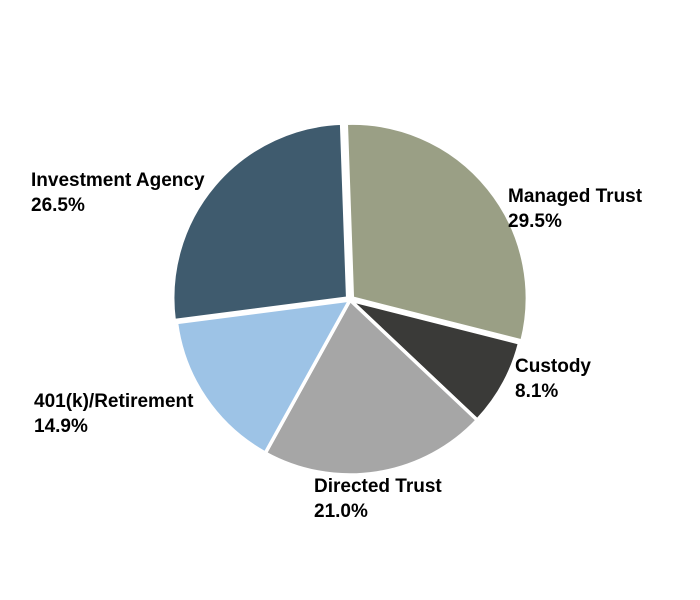  I want to click on slice-value-managed-trust: 29.5%, so click(535, 221).